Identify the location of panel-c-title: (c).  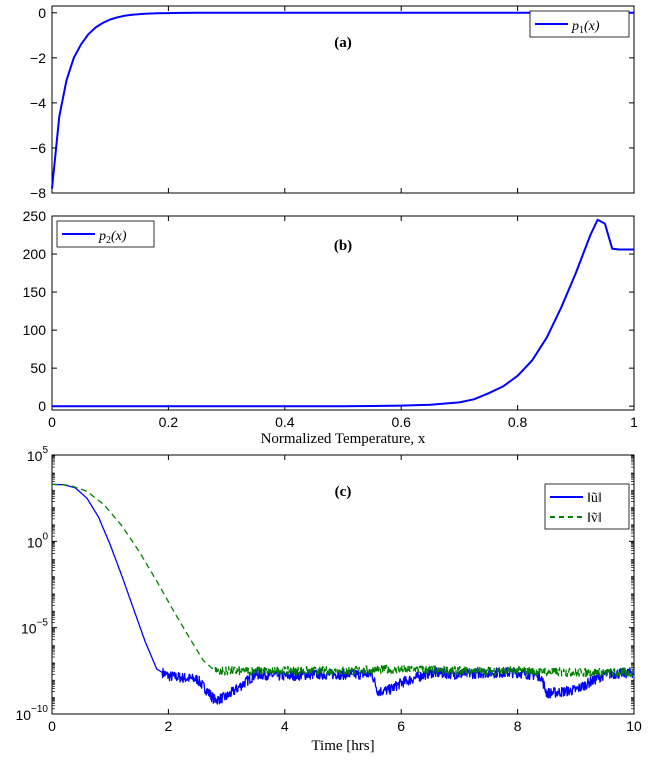
(343, 492).